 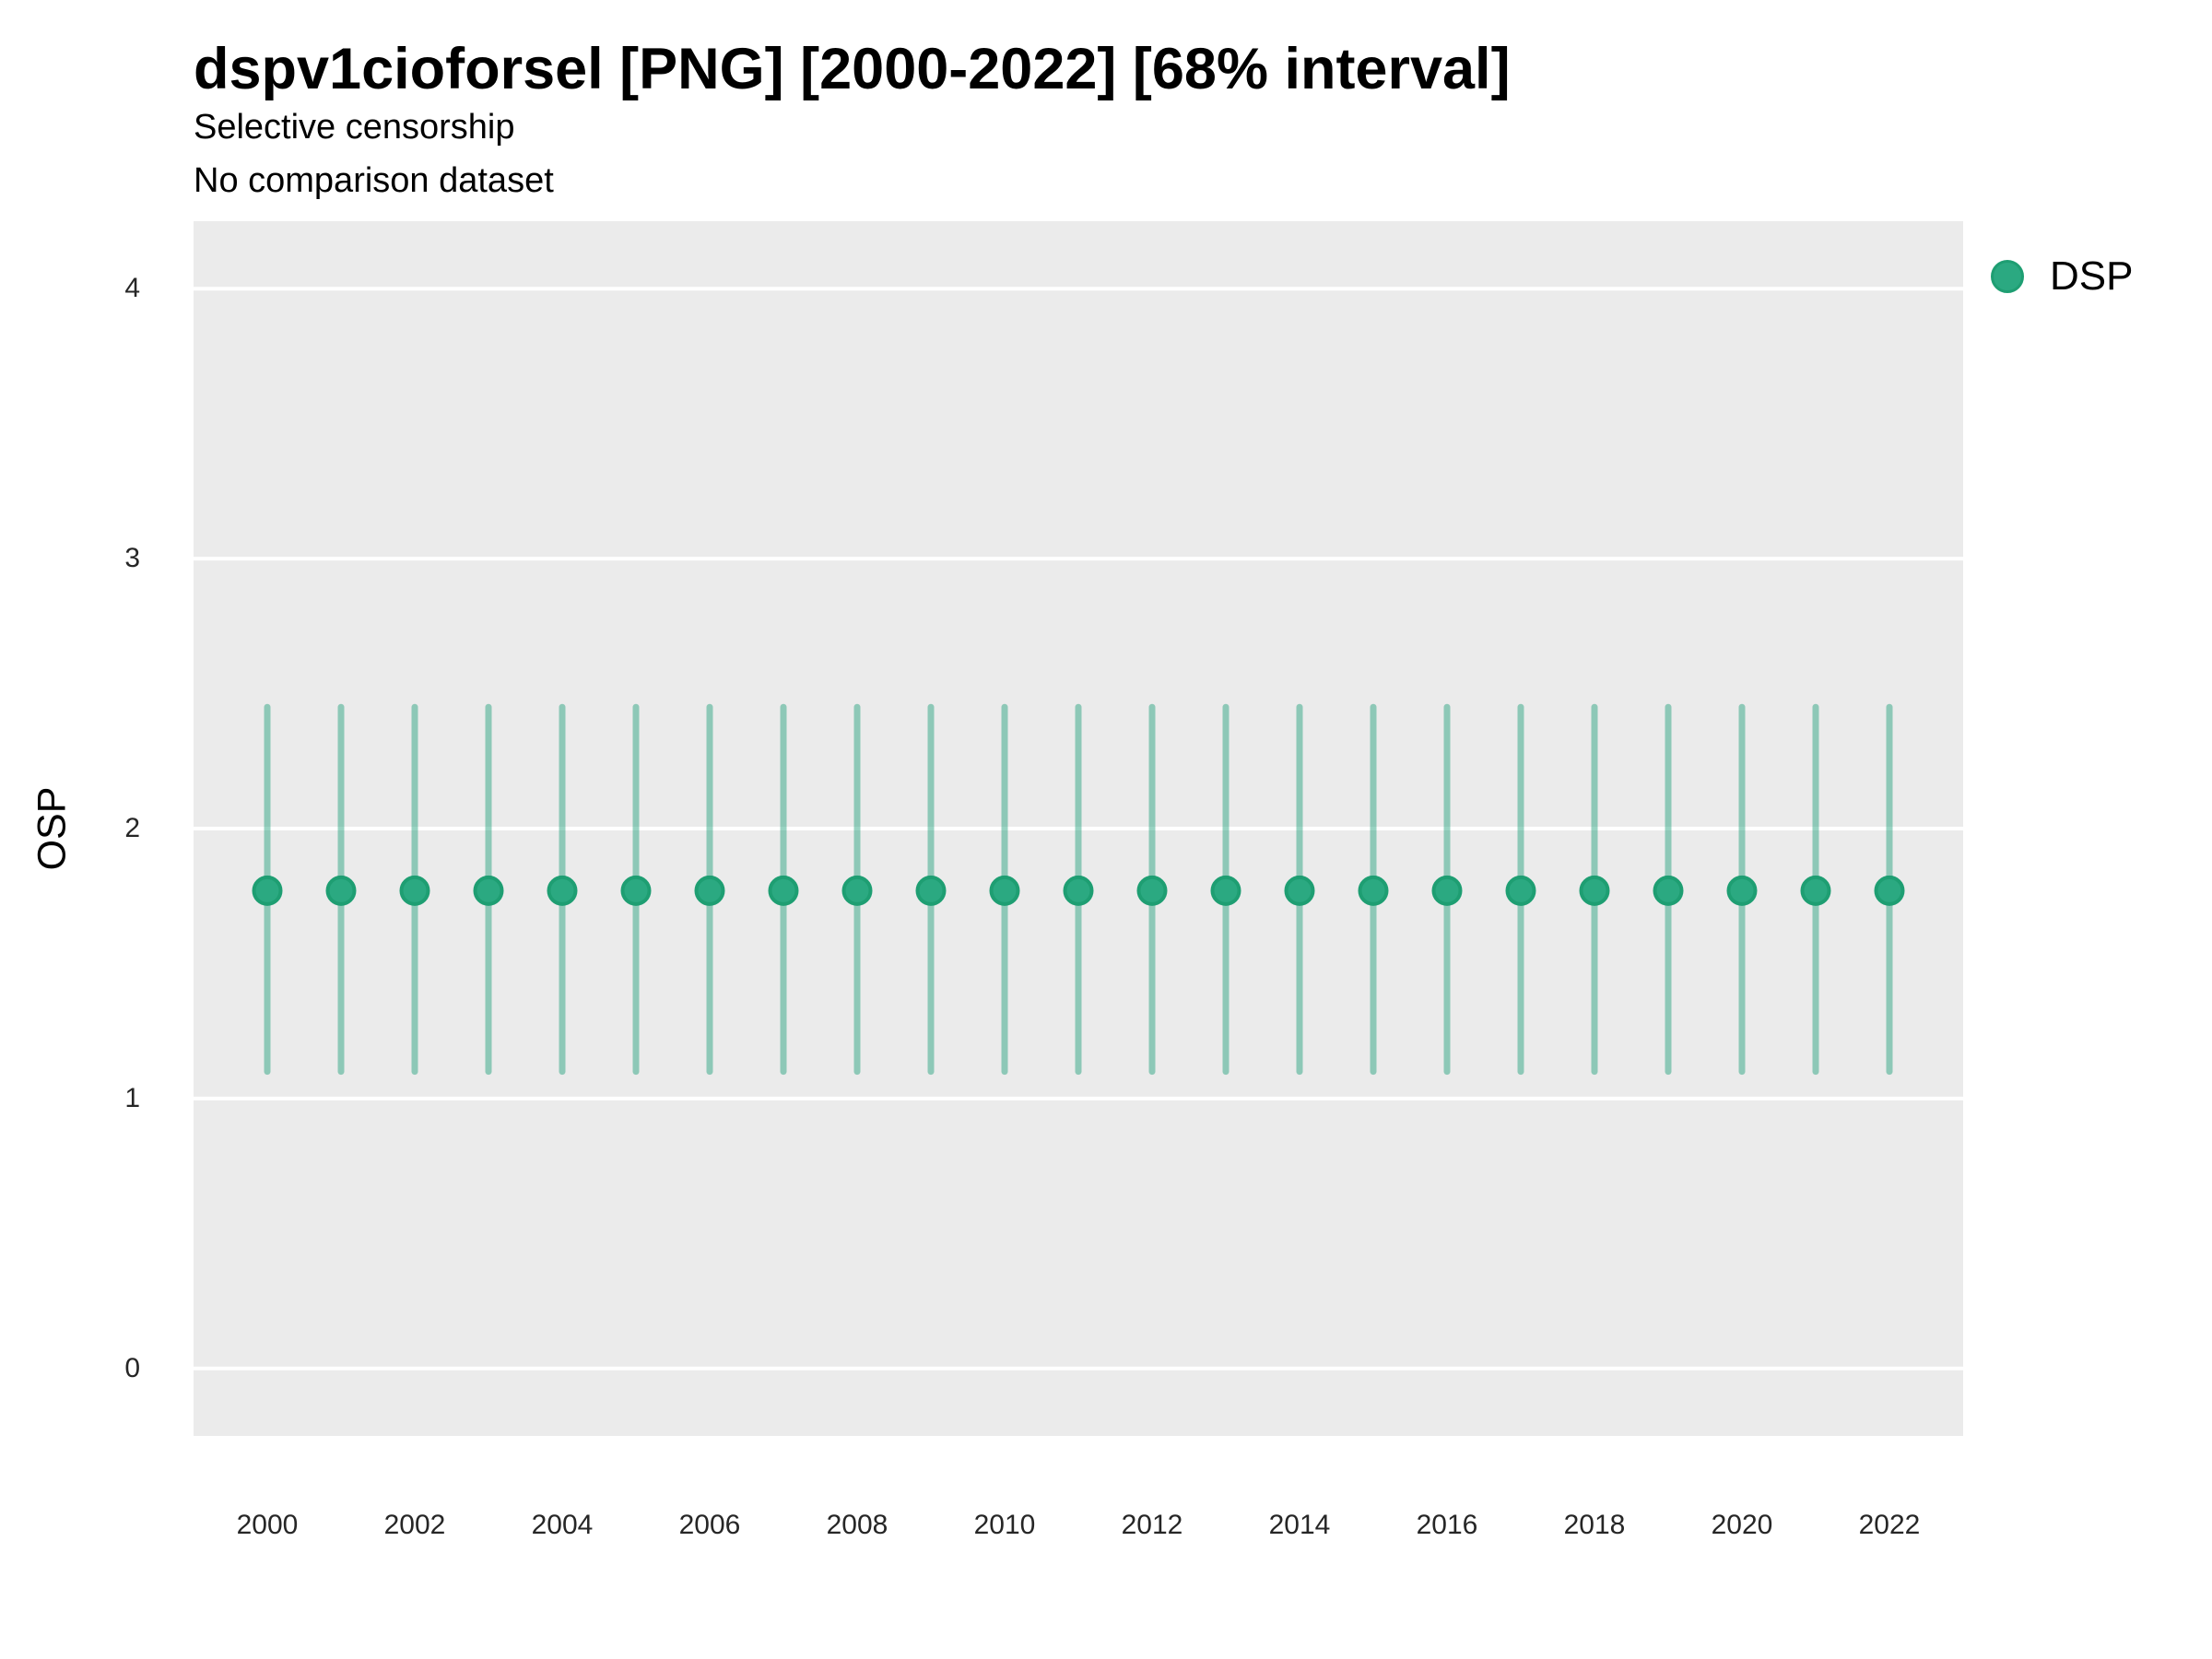 I want to click on data-point-2011, so click(x=1078, y=890).